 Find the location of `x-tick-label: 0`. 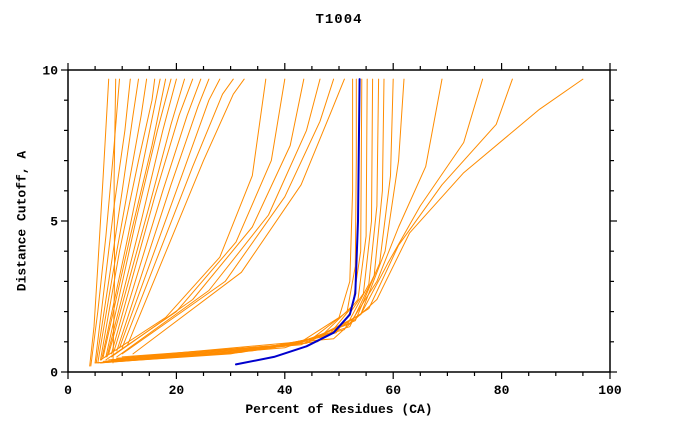

x-tick-label: 0 is located at coordinates (68, 390).